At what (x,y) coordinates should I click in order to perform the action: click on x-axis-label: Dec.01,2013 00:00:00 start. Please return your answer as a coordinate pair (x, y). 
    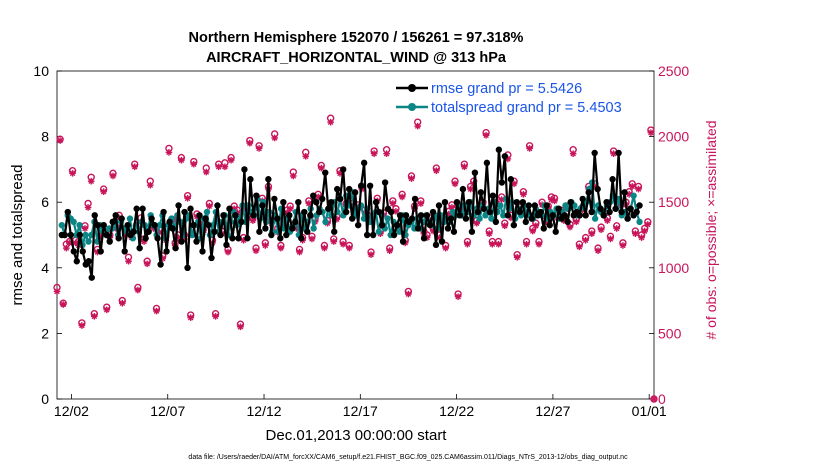
    Looking at the image, I should click on (357, 435).